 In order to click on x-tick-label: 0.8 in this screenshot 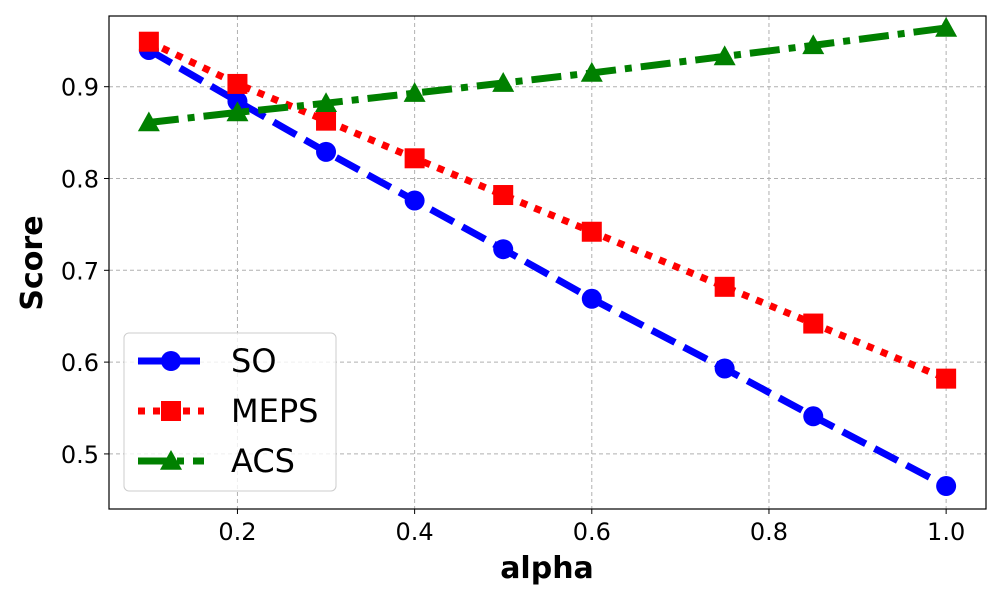, I will do `click(769, 532)`.